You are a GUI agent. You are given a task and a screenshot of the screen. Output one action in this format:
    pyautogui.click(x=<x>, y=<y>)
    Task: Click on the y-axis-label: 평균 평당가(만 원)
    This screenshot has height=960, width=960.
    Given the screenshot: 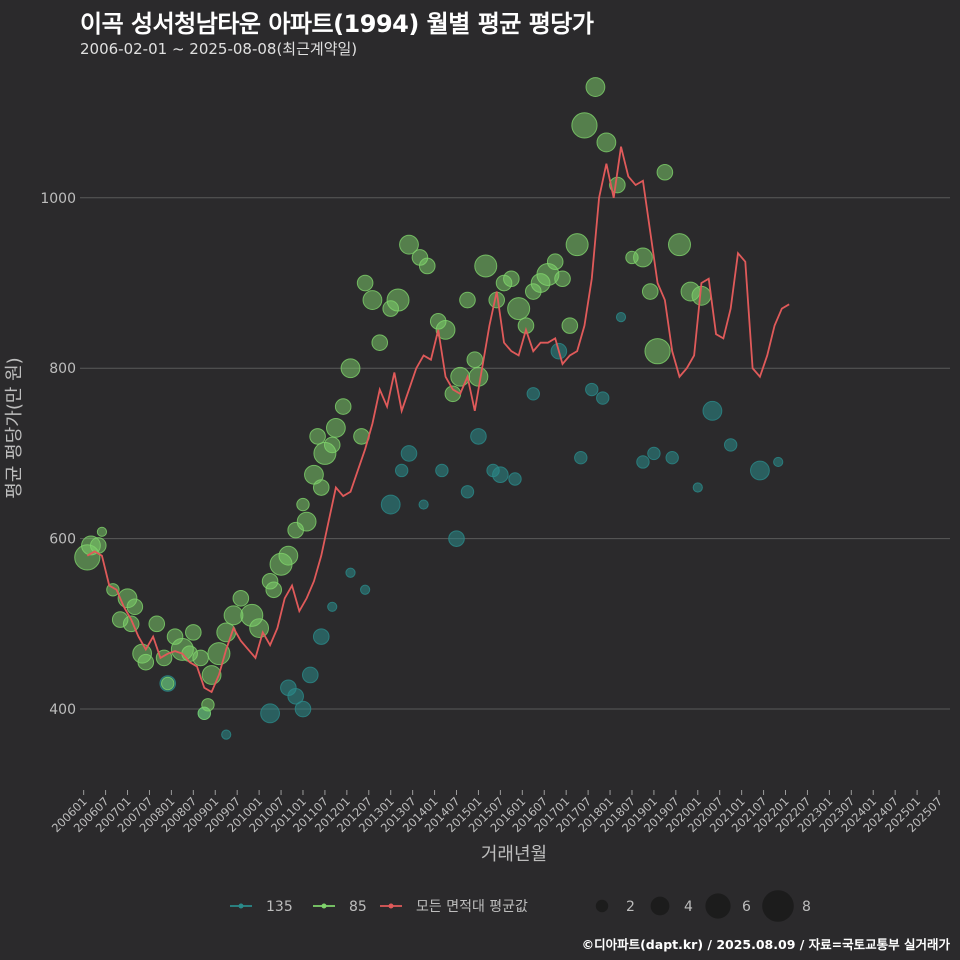 What is the action you would take?
    pyautogui.click(x=14, y=427)
    